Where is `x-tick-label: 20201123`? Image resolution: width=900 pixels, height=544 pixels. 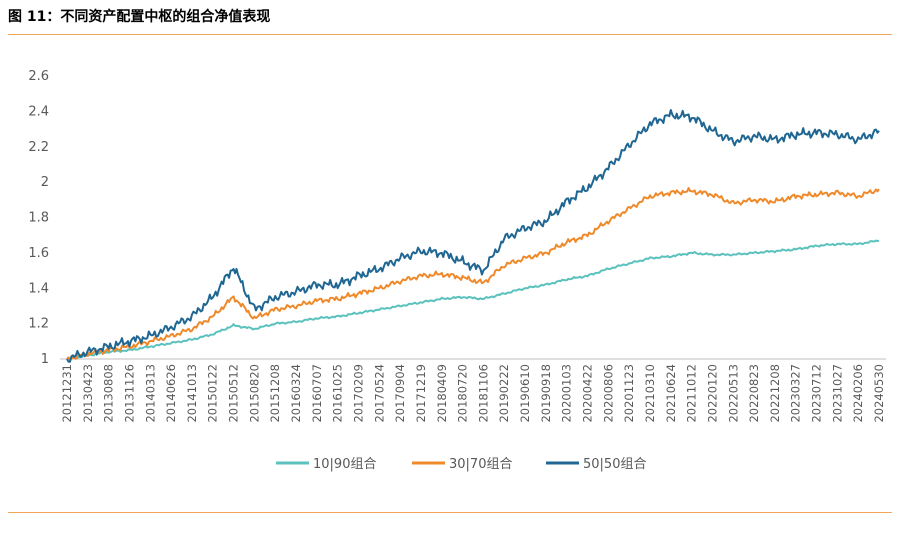
x-tick-label: 20201123 is located at coordinates (629, 393).